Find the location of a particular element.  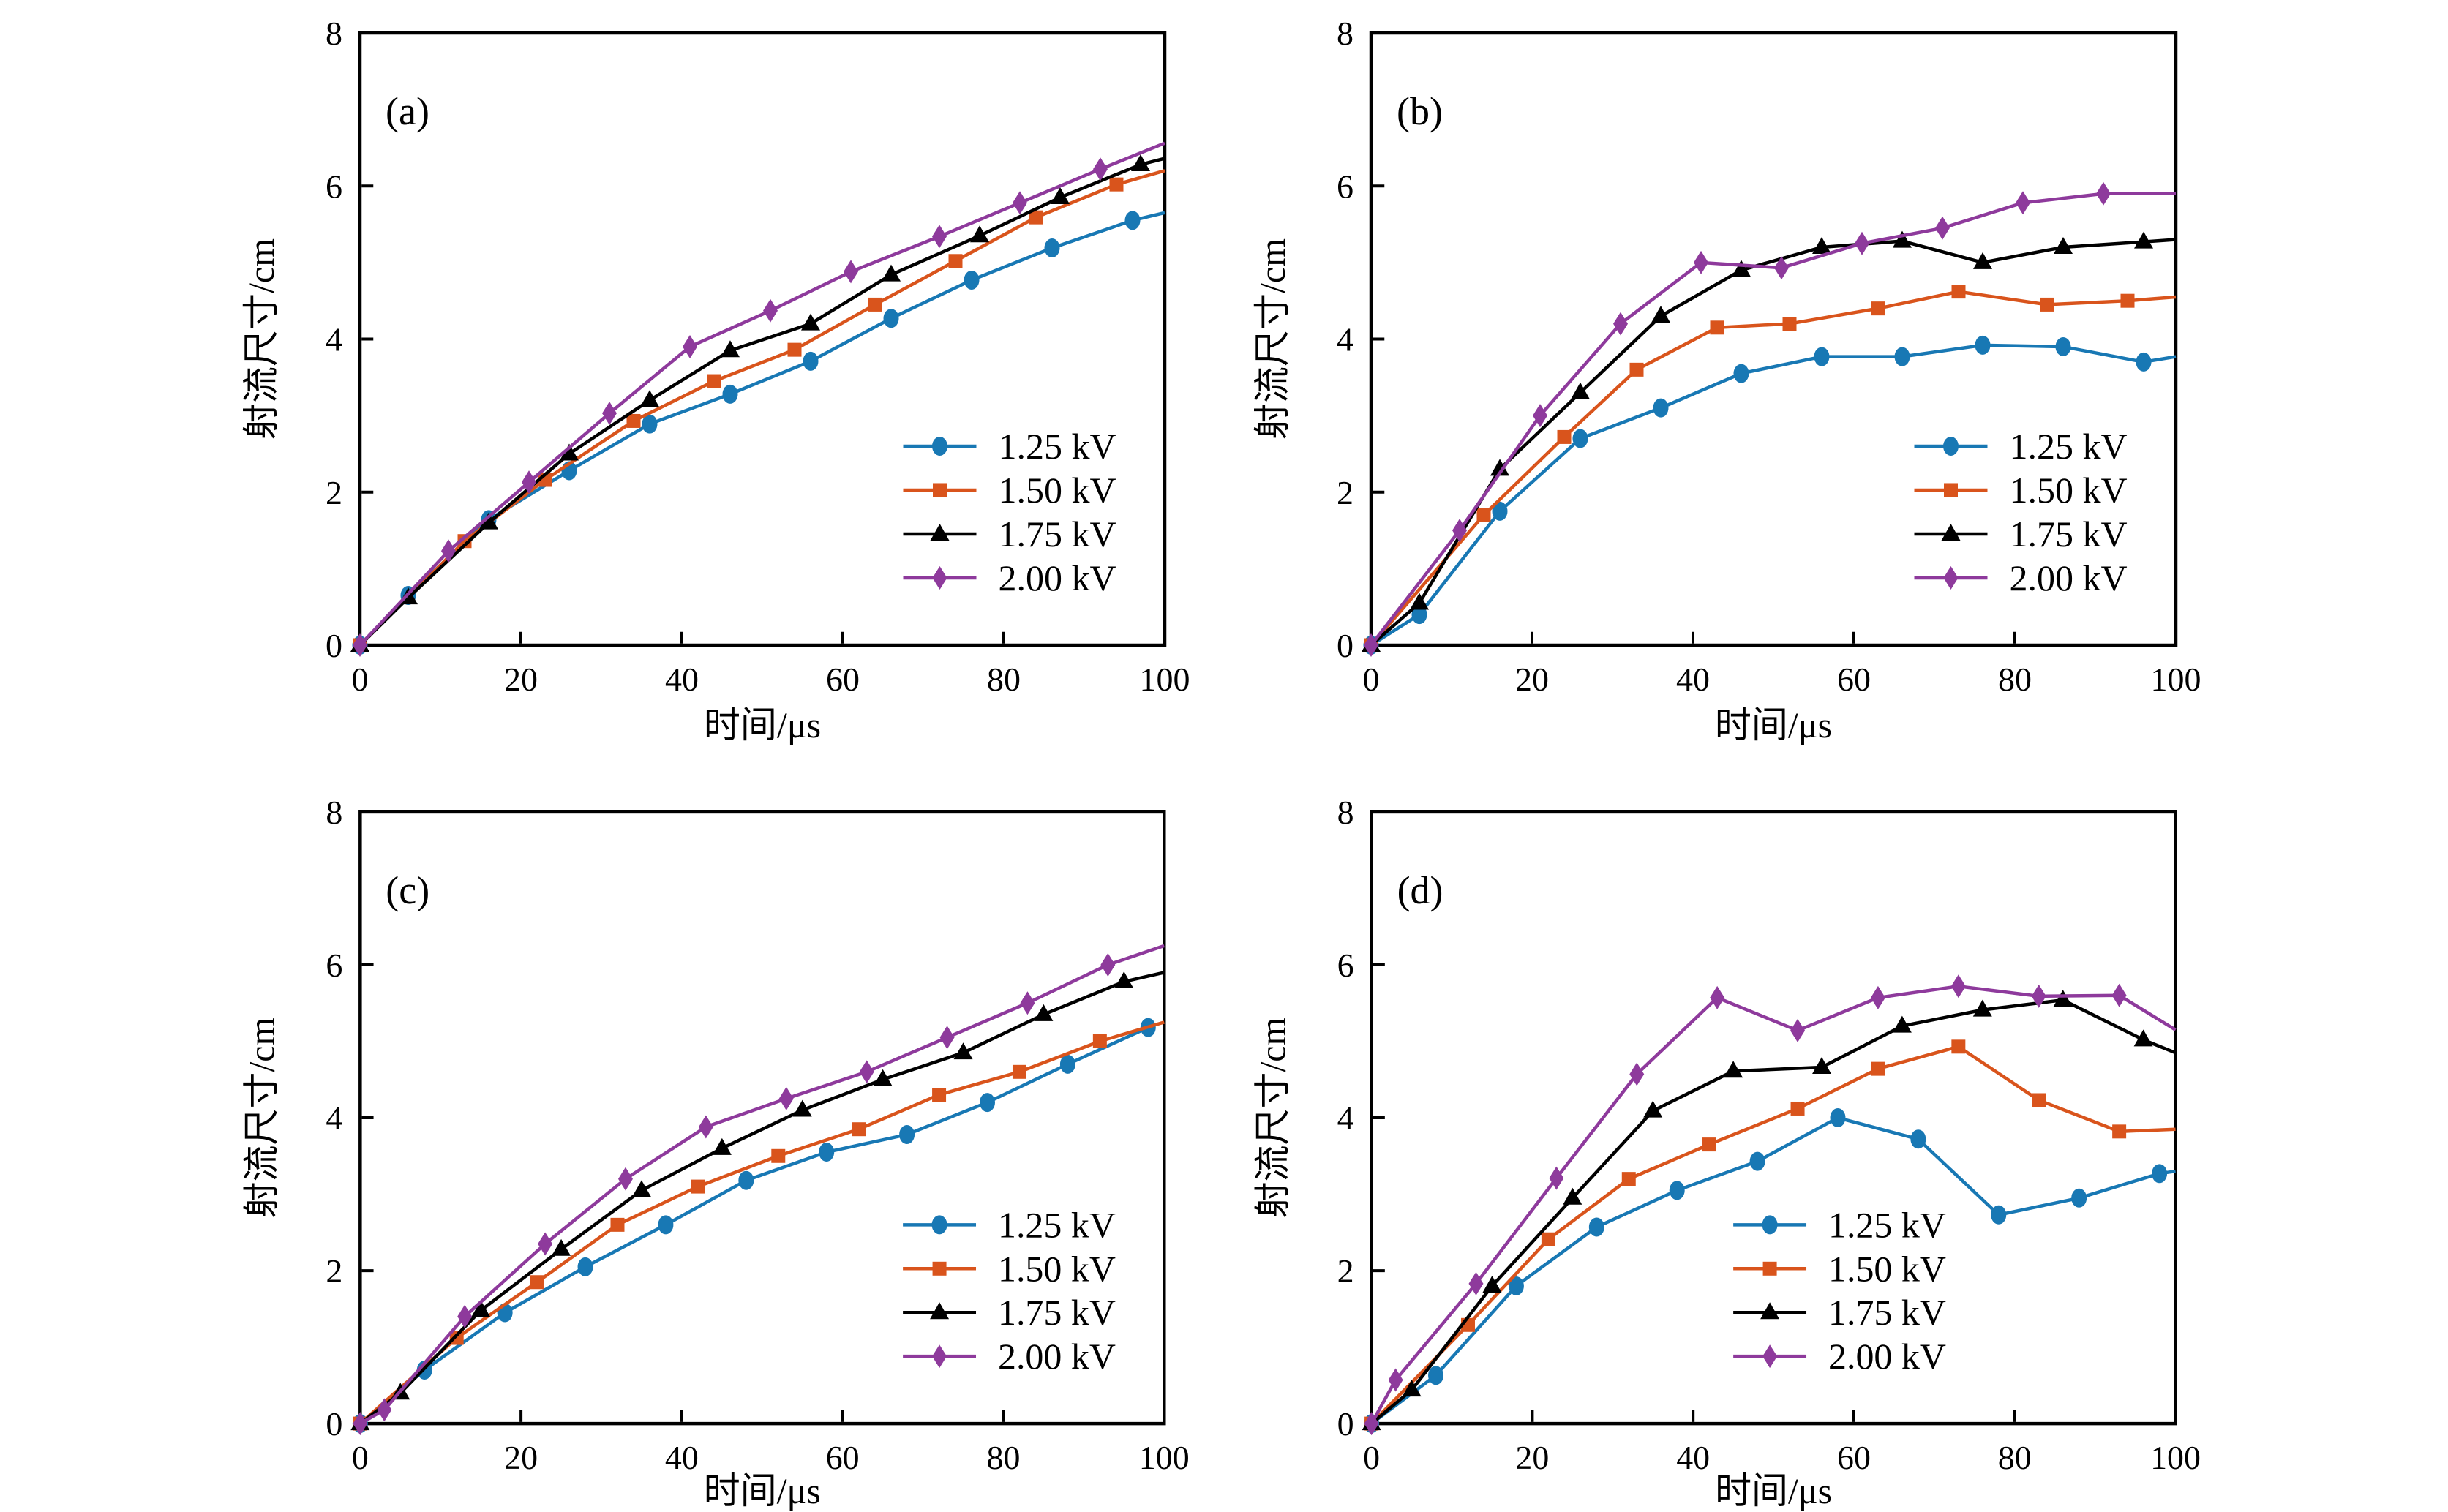

y-tick-label: 0 is located at coordinates (334, 645).